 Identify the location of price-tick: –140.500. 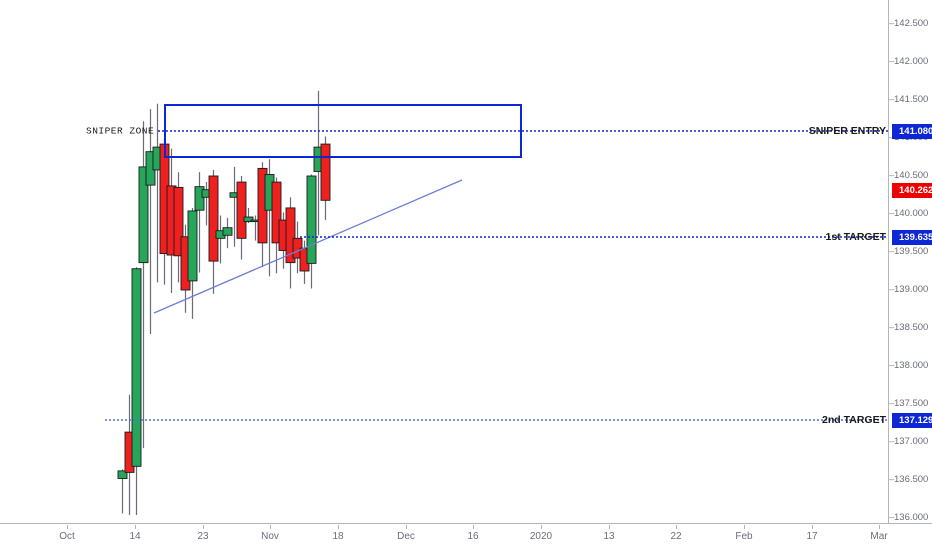
(910, 176).